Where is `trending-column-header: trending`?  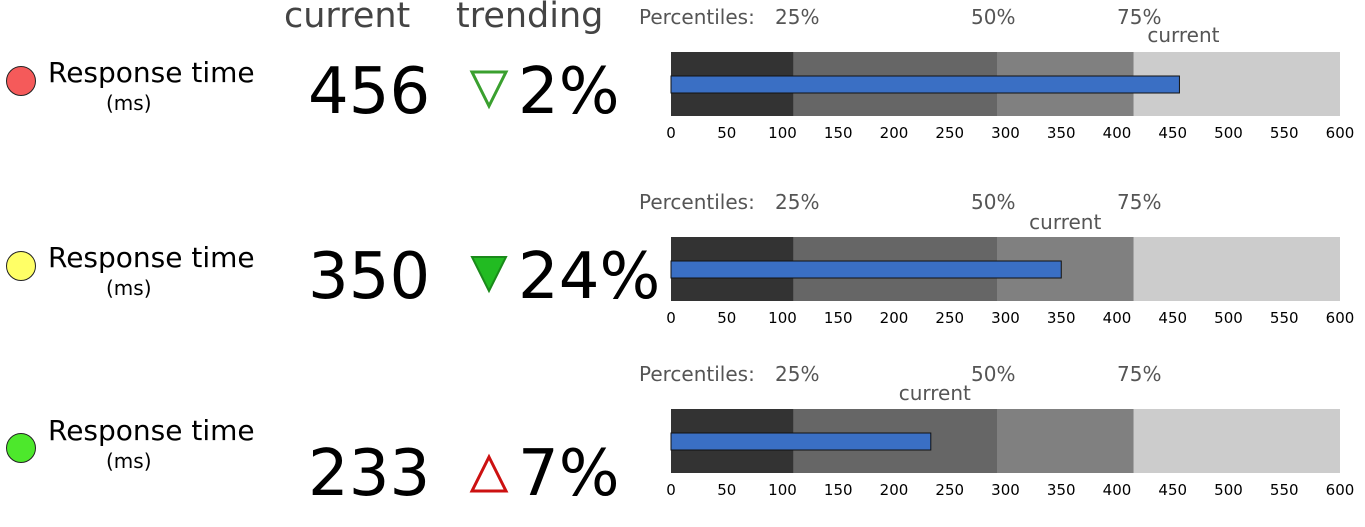
trending-column-header: trending is located at coordinates (530, 18).